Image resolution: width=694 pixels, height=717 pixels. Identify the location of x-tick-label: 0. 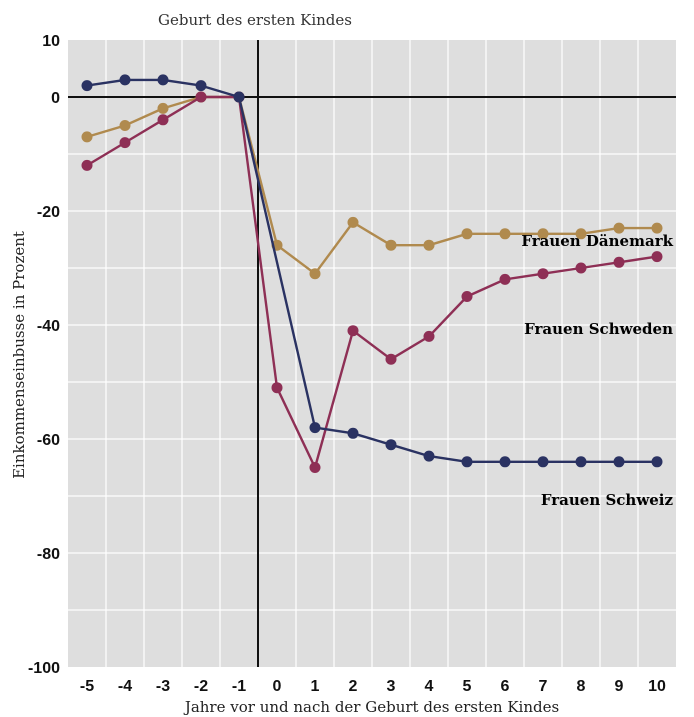
(277, 686).